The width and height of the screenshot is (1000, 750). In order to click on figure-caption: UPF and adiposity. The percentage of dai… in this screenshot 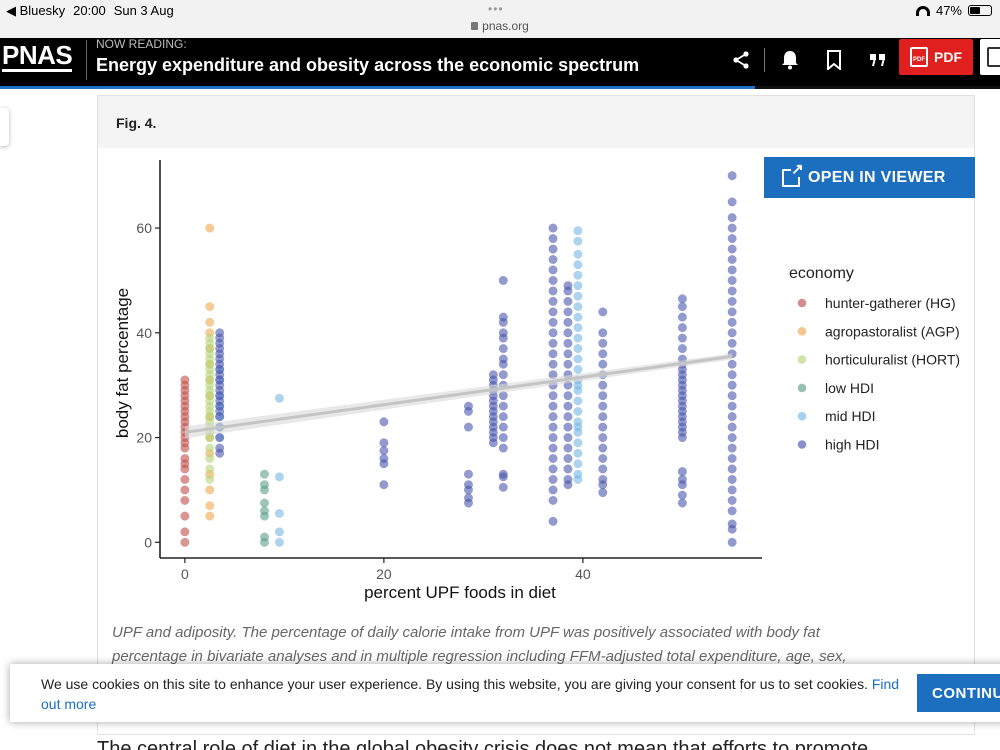, I will do `click(532, 645)`.